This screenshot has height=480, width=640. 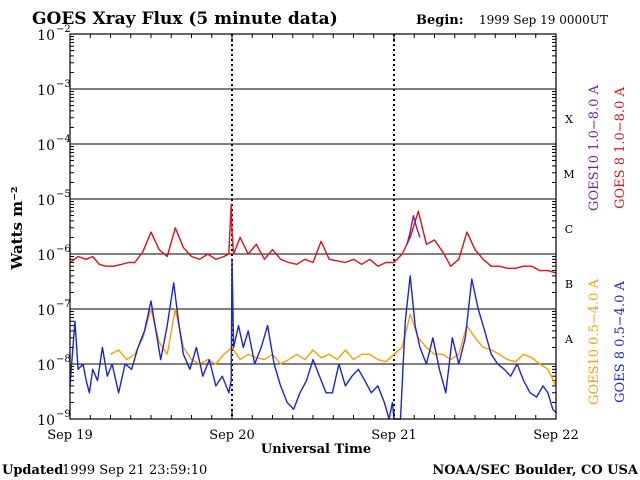 I want to click on legend-entry: GOES10 0.5−4.0 A, so click(x=594, y=341).